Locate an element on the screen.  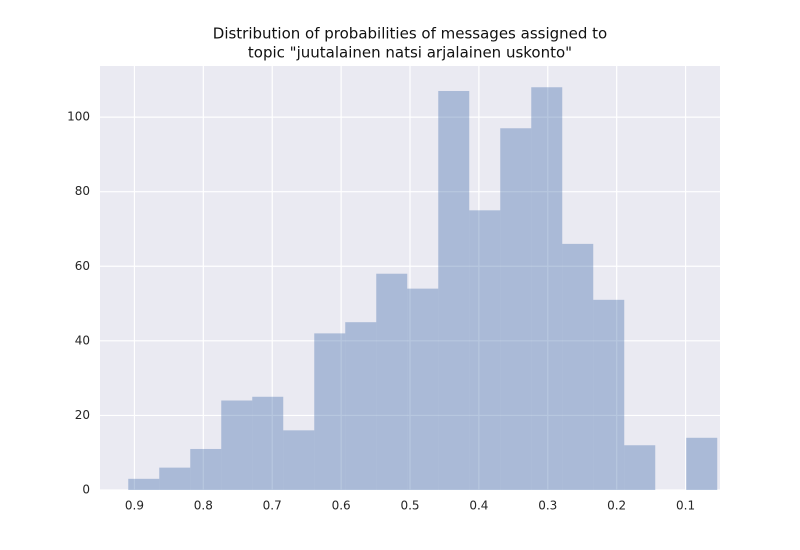
x-tick-label: 0.8 is located at coordinates (203, 506).